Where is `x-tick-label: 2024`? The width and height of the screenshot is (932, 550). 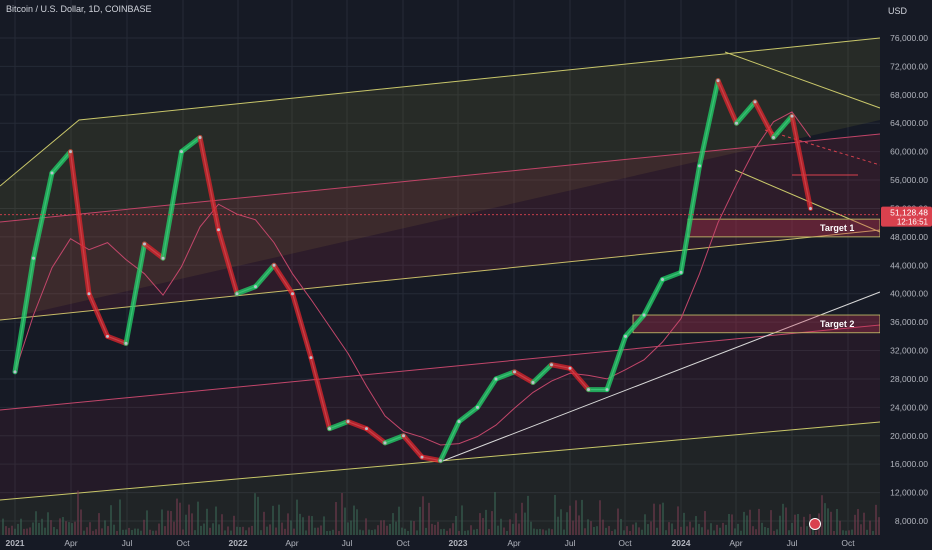
x-tick-label: 2024 is located at coordinates (681, 543).